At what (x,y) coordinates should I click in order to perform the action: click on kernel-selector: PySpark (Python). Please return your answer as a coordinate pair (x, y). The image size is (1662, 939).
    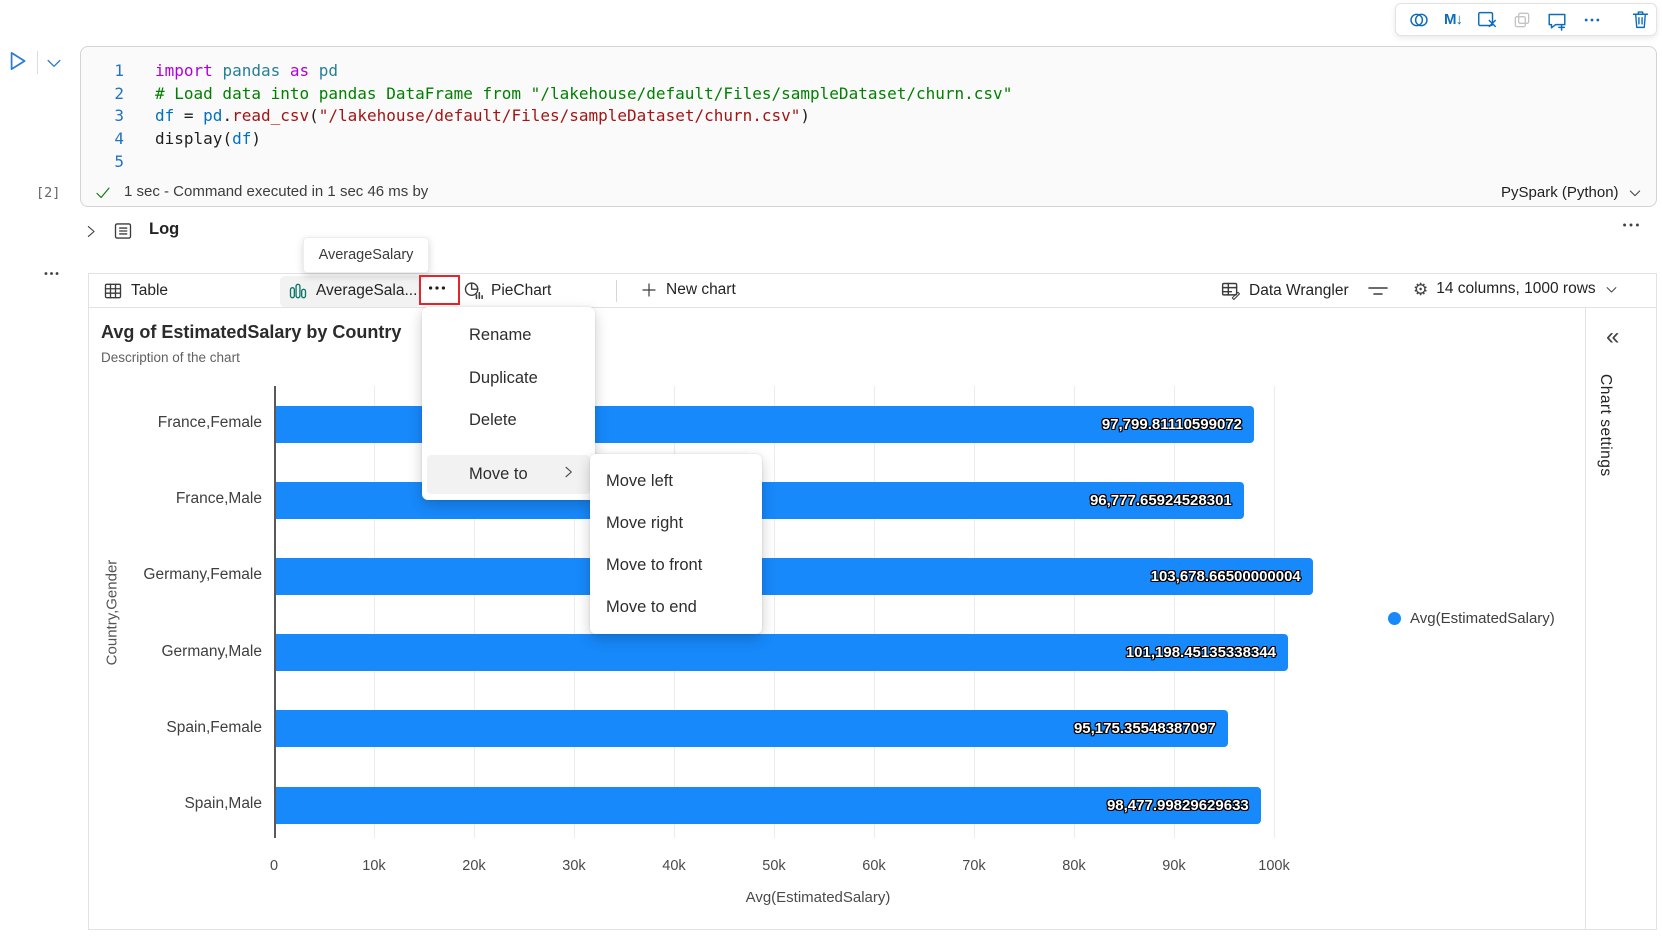
    Looking at the image, I should click on (1572, 192).